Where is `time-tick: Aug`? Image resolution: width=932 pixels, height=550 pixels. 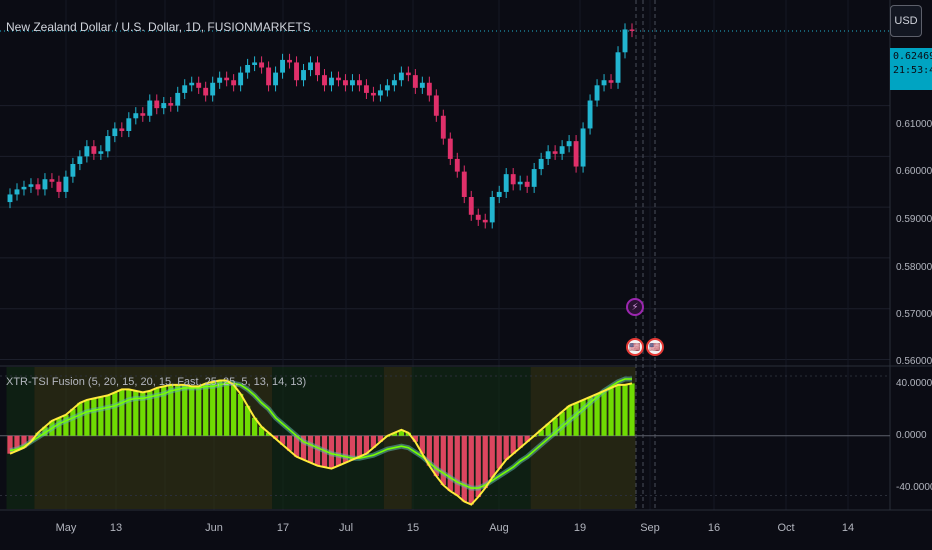
time-tick: Aug is located at coordinates (499, 528).